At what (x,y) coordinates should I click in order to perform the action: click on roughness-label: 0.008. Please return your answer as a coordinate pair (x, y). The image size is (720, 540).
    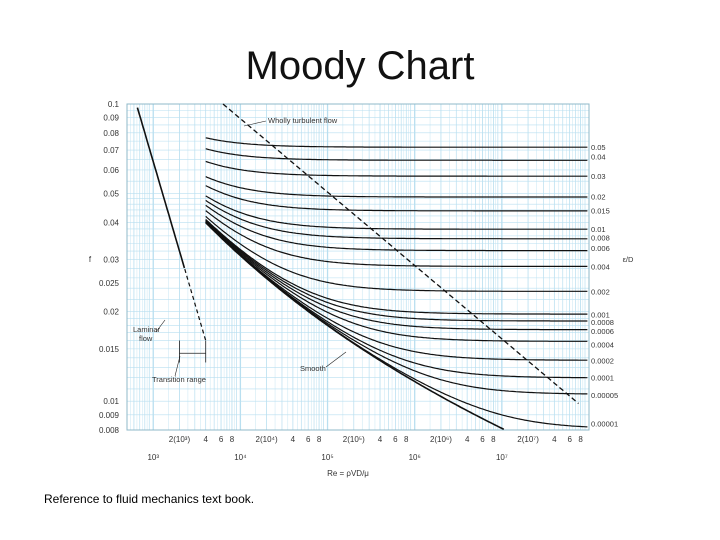
    Looking at the image, I should click on (600, 237).